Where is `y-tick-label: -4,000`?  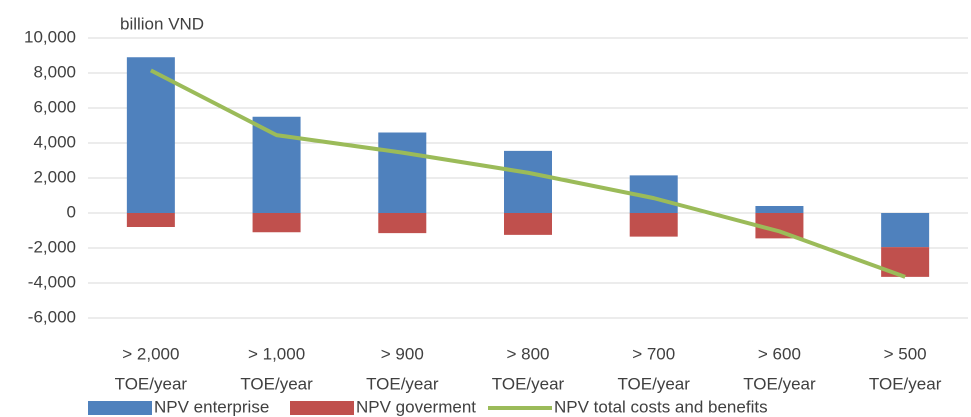 y-tick-label: -4,000 is located at coordinates (52, 281).